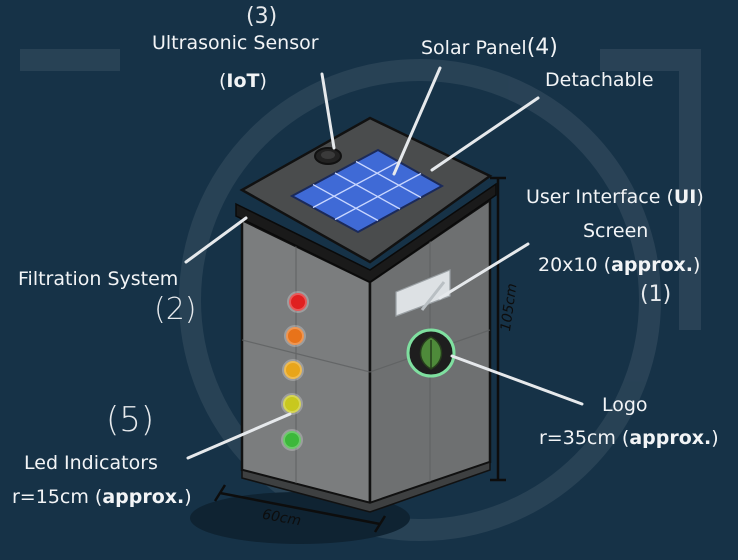 The height and width of the screenshot is (560, 738). Describe the element at coordinates (542, 47) in the screenshot. I see `solar-number: (4)` at that location.